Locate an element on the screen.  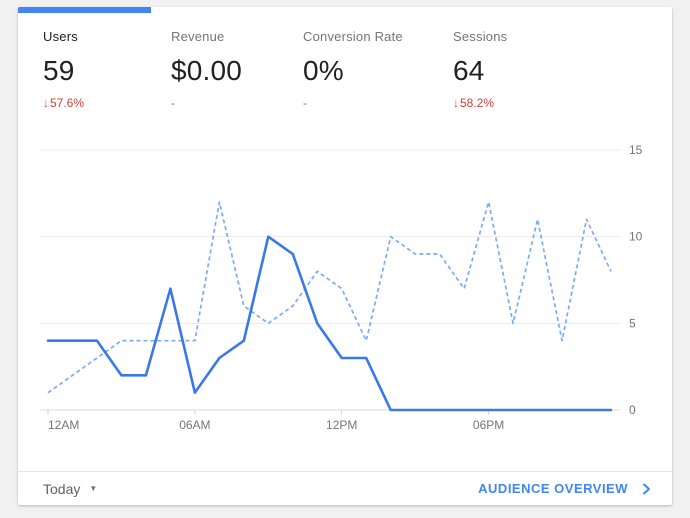
metric-tab-conversion-rate: Conversion Rate 0% - is located at coordinates (353, 69).